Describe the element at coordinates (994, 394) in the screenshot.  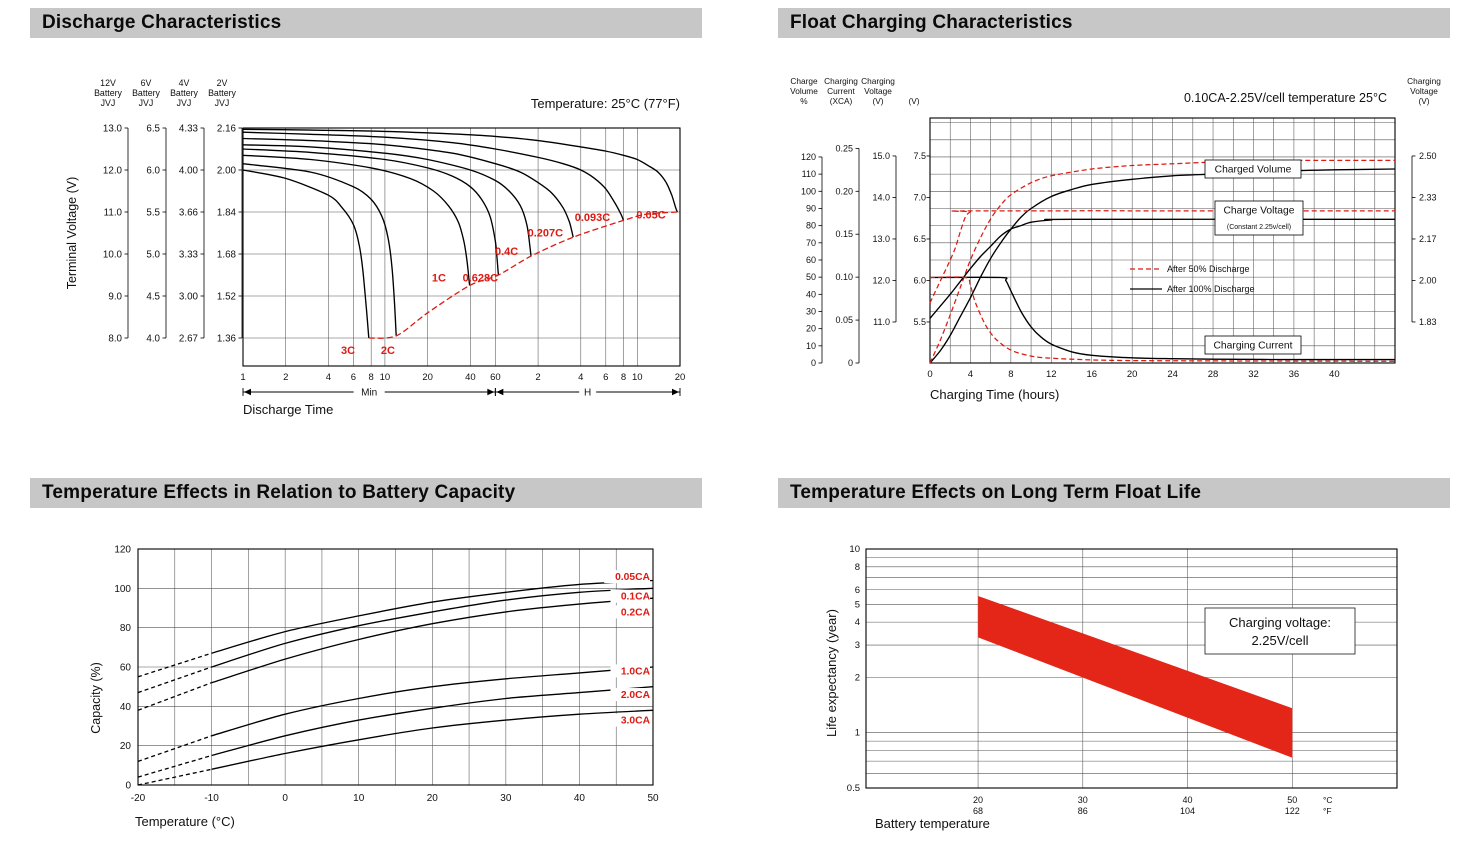
I see `svg-text: Charging Time (hours)` at that location.